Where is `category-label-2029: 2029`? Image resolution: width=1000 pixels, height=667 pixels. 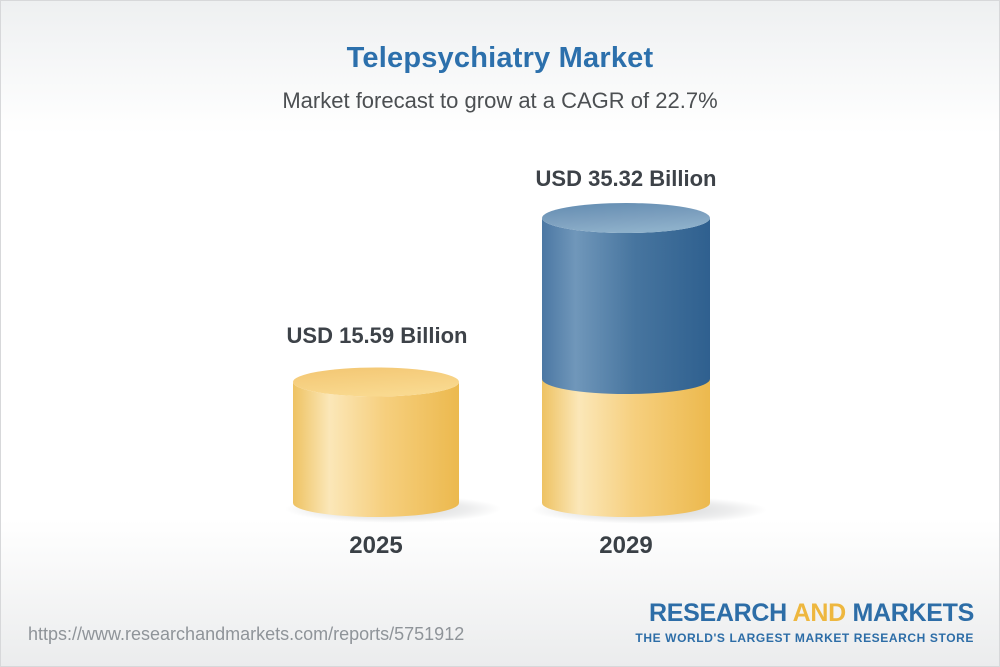
category-label-2029: 2029 is located at coordinates (626, 545).